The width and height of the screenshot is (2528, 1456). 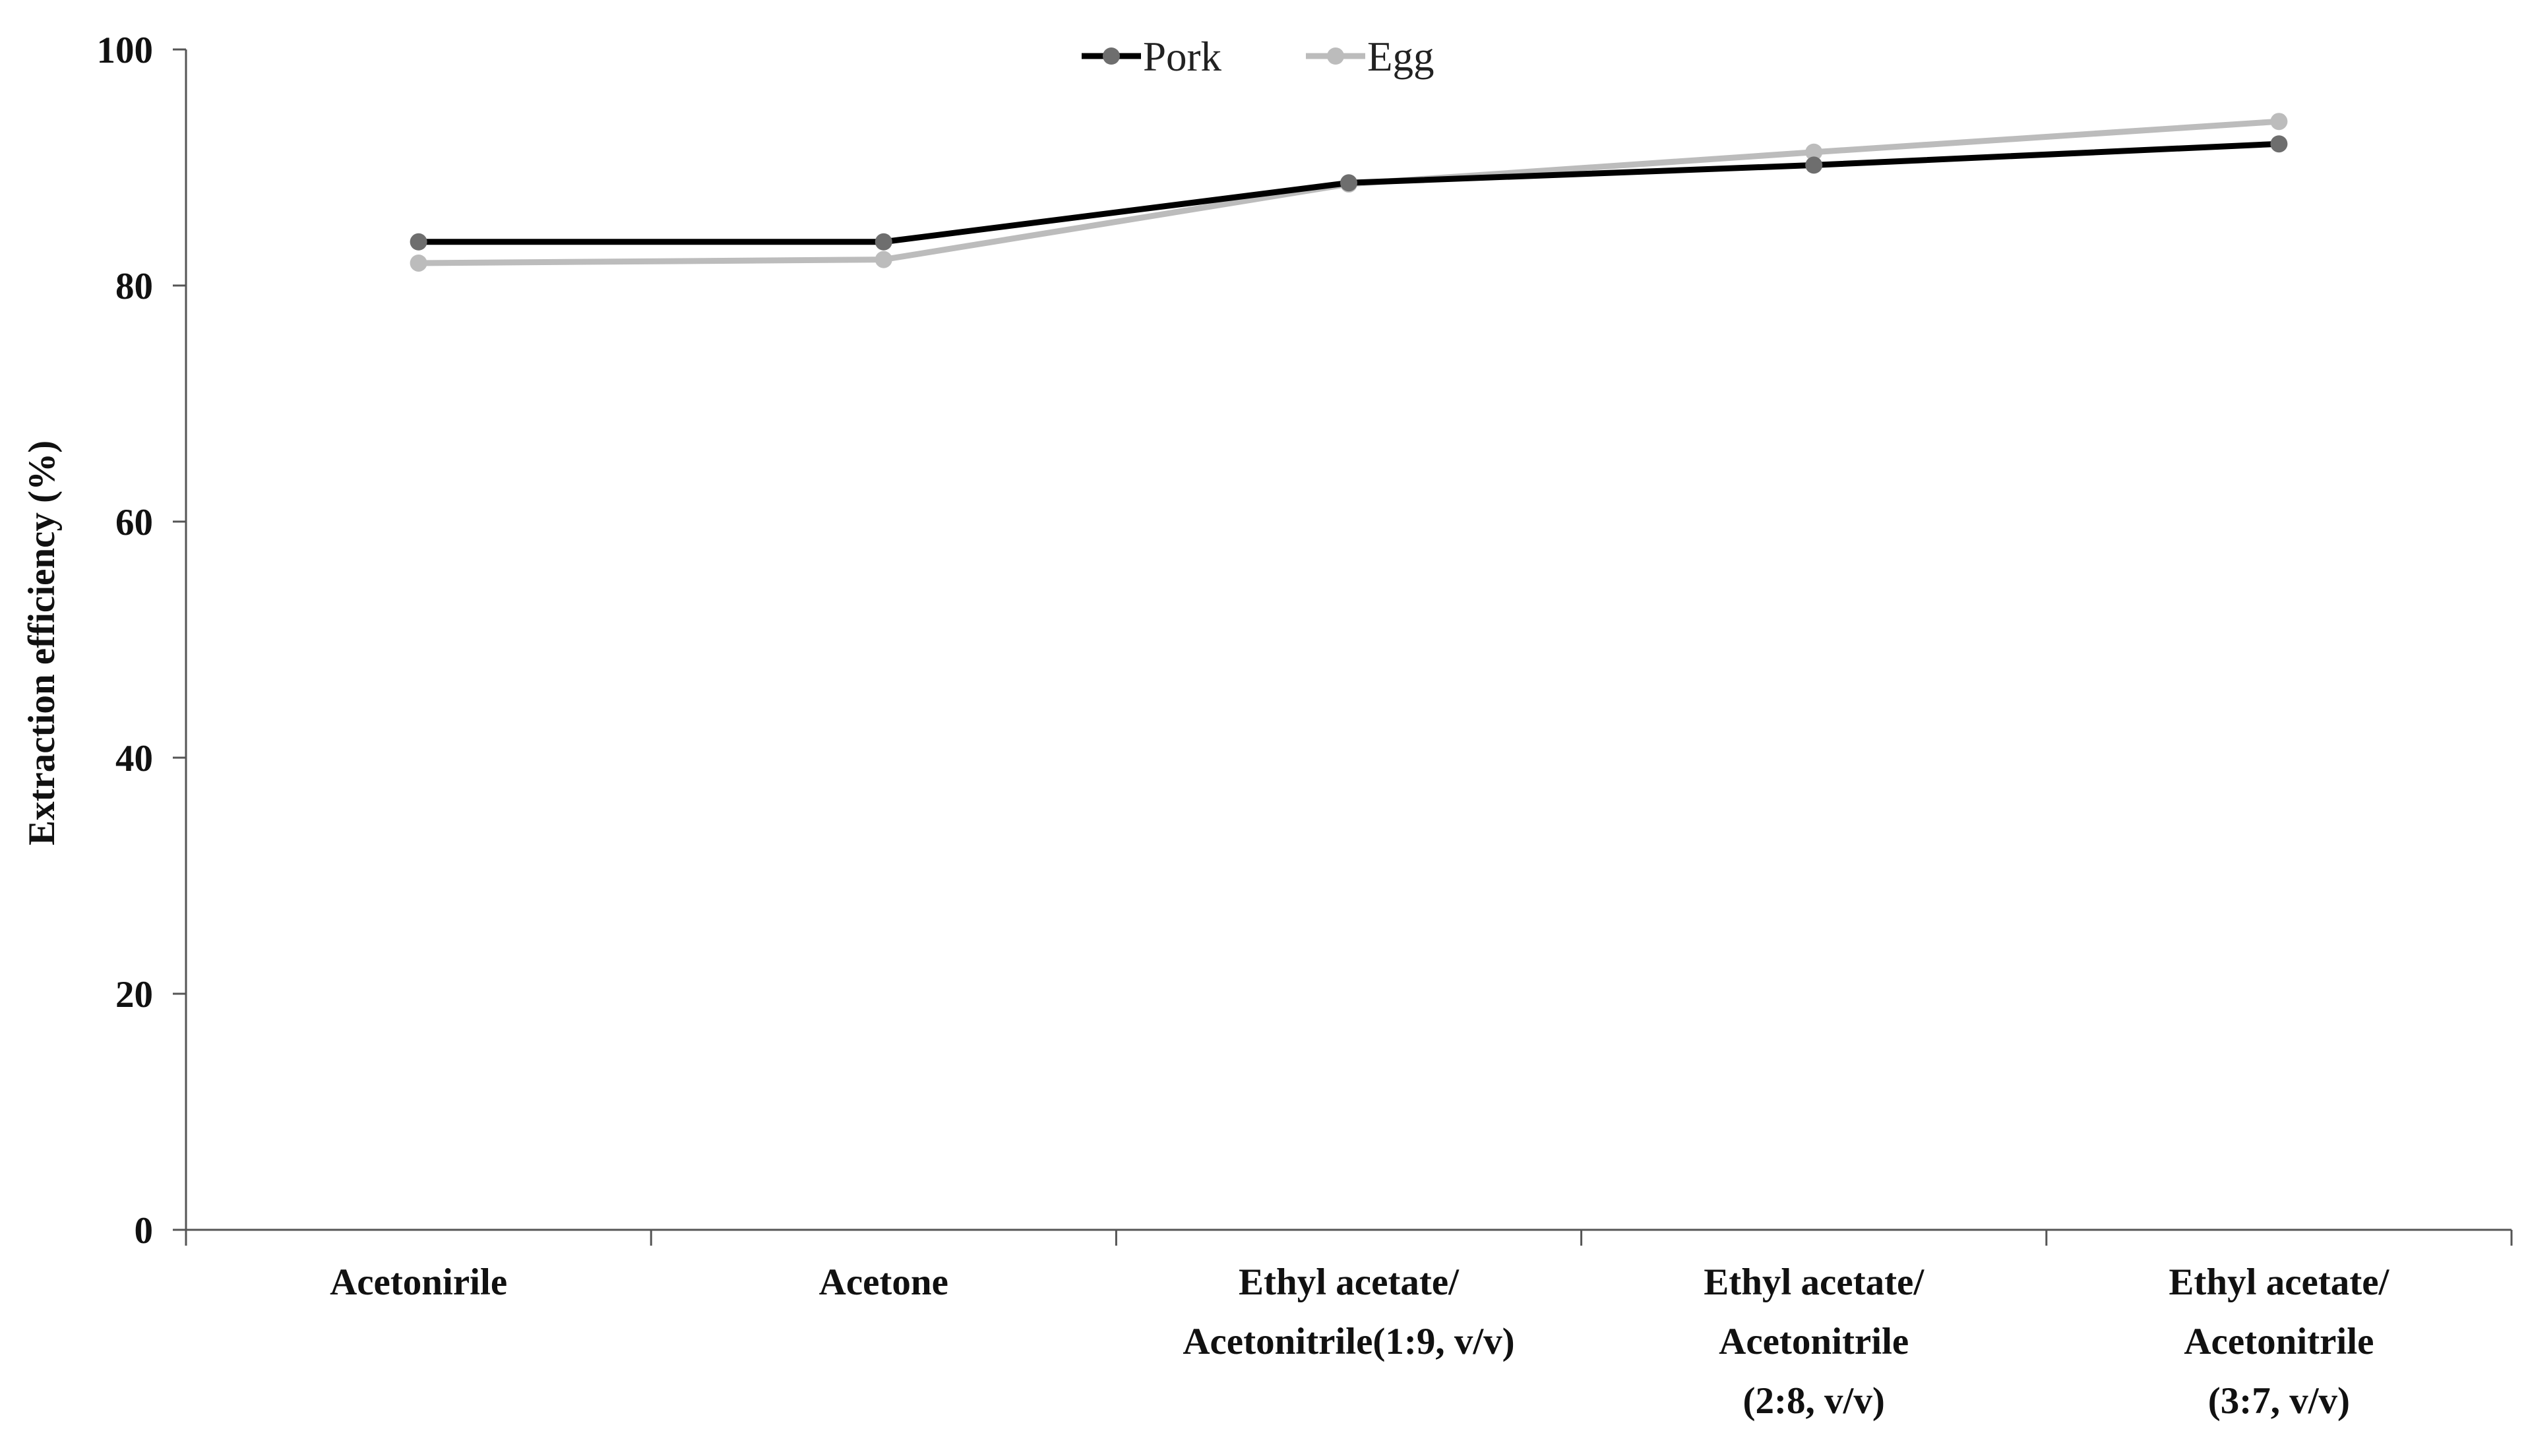 What do you see at coordinates (1258, 57) in the screenshot?
I see `legend: Pork Egg` at bounding box center [1258, 57].